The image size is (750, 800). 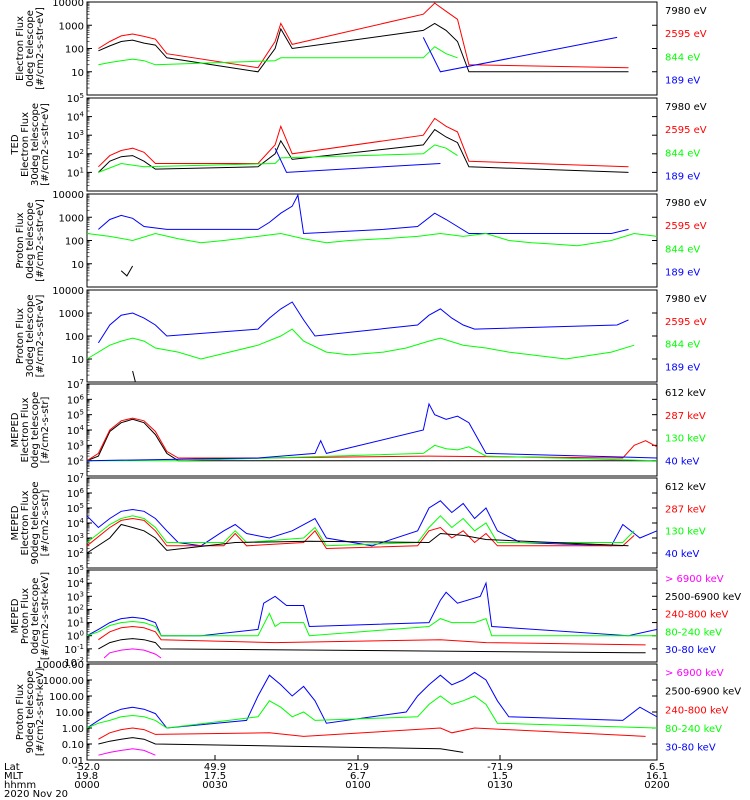 I want to click on y-tick-label: 10⁻¹, so click(x=74, y=649).